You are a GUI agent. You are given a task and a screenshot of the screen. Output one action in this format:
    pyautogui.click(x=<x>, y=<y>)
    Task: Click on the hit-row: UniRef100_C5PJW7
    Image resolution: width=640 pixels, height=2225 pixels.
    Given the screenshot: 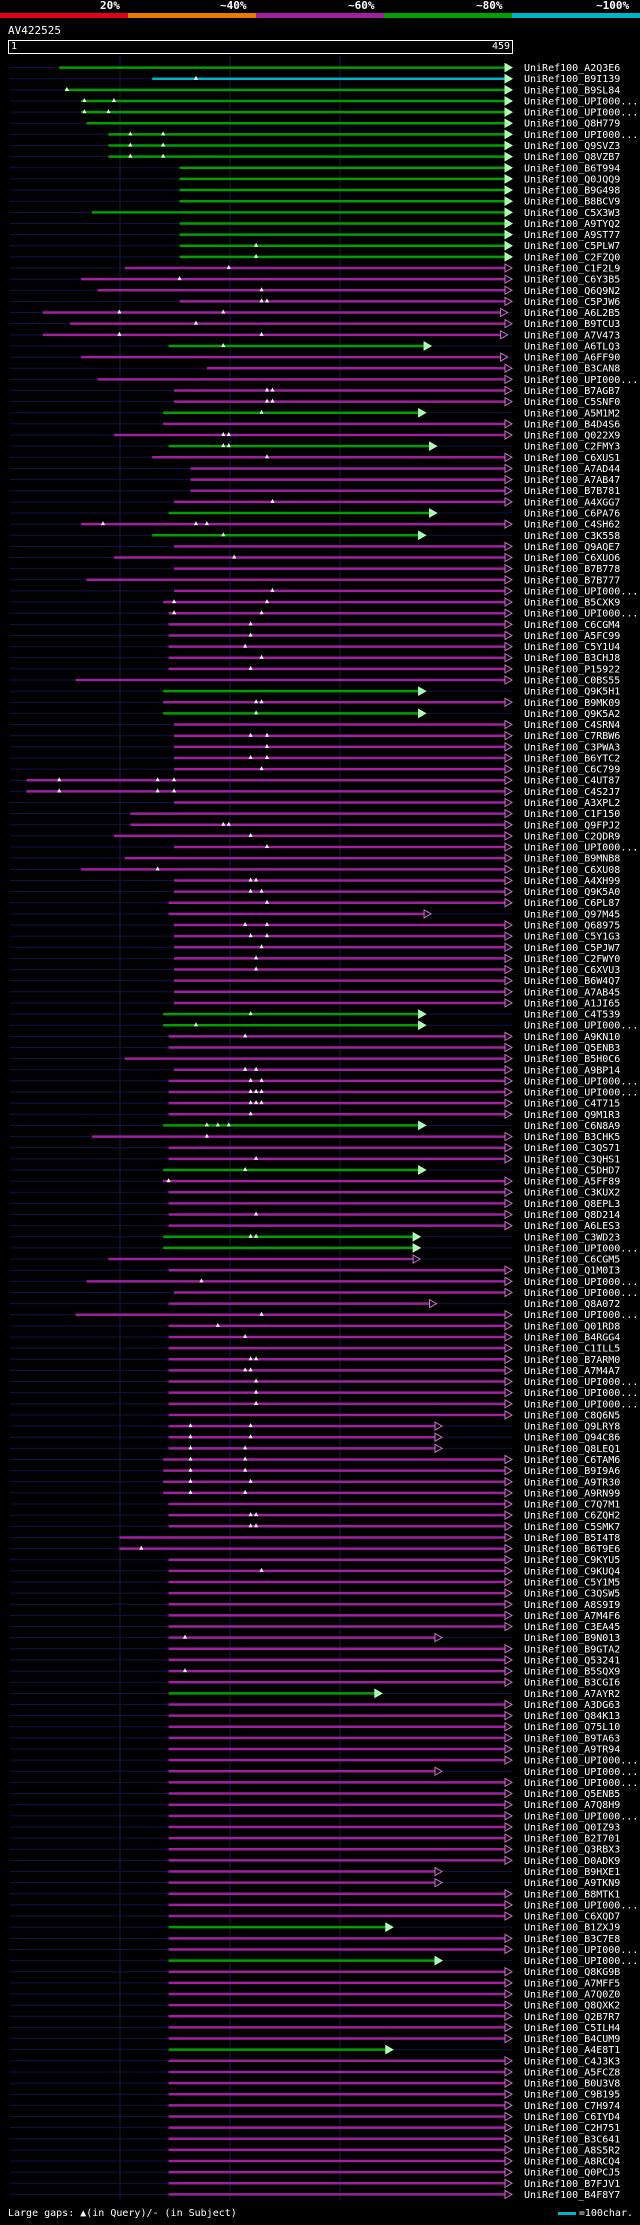 What is the action you would take?
    pyautogui.click(x=315, y=948)
    